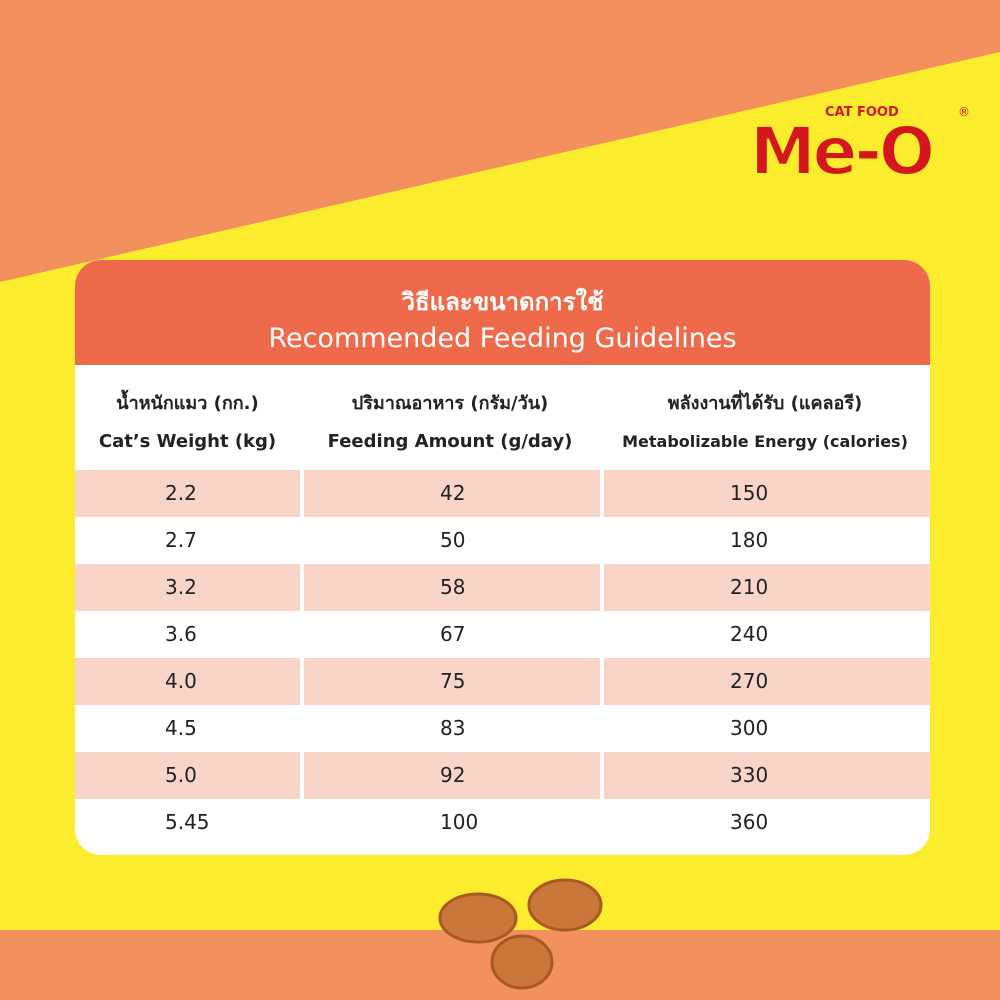  What do you see at coordinates (749, 634) in the screenshot?
I see `table-cell: 240` at bounding box center [749, 634].